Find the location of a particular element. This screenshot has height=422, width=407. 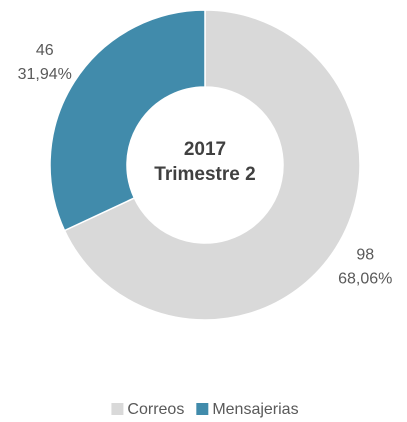

value-label: 46 is located at coordinates (45, 50).